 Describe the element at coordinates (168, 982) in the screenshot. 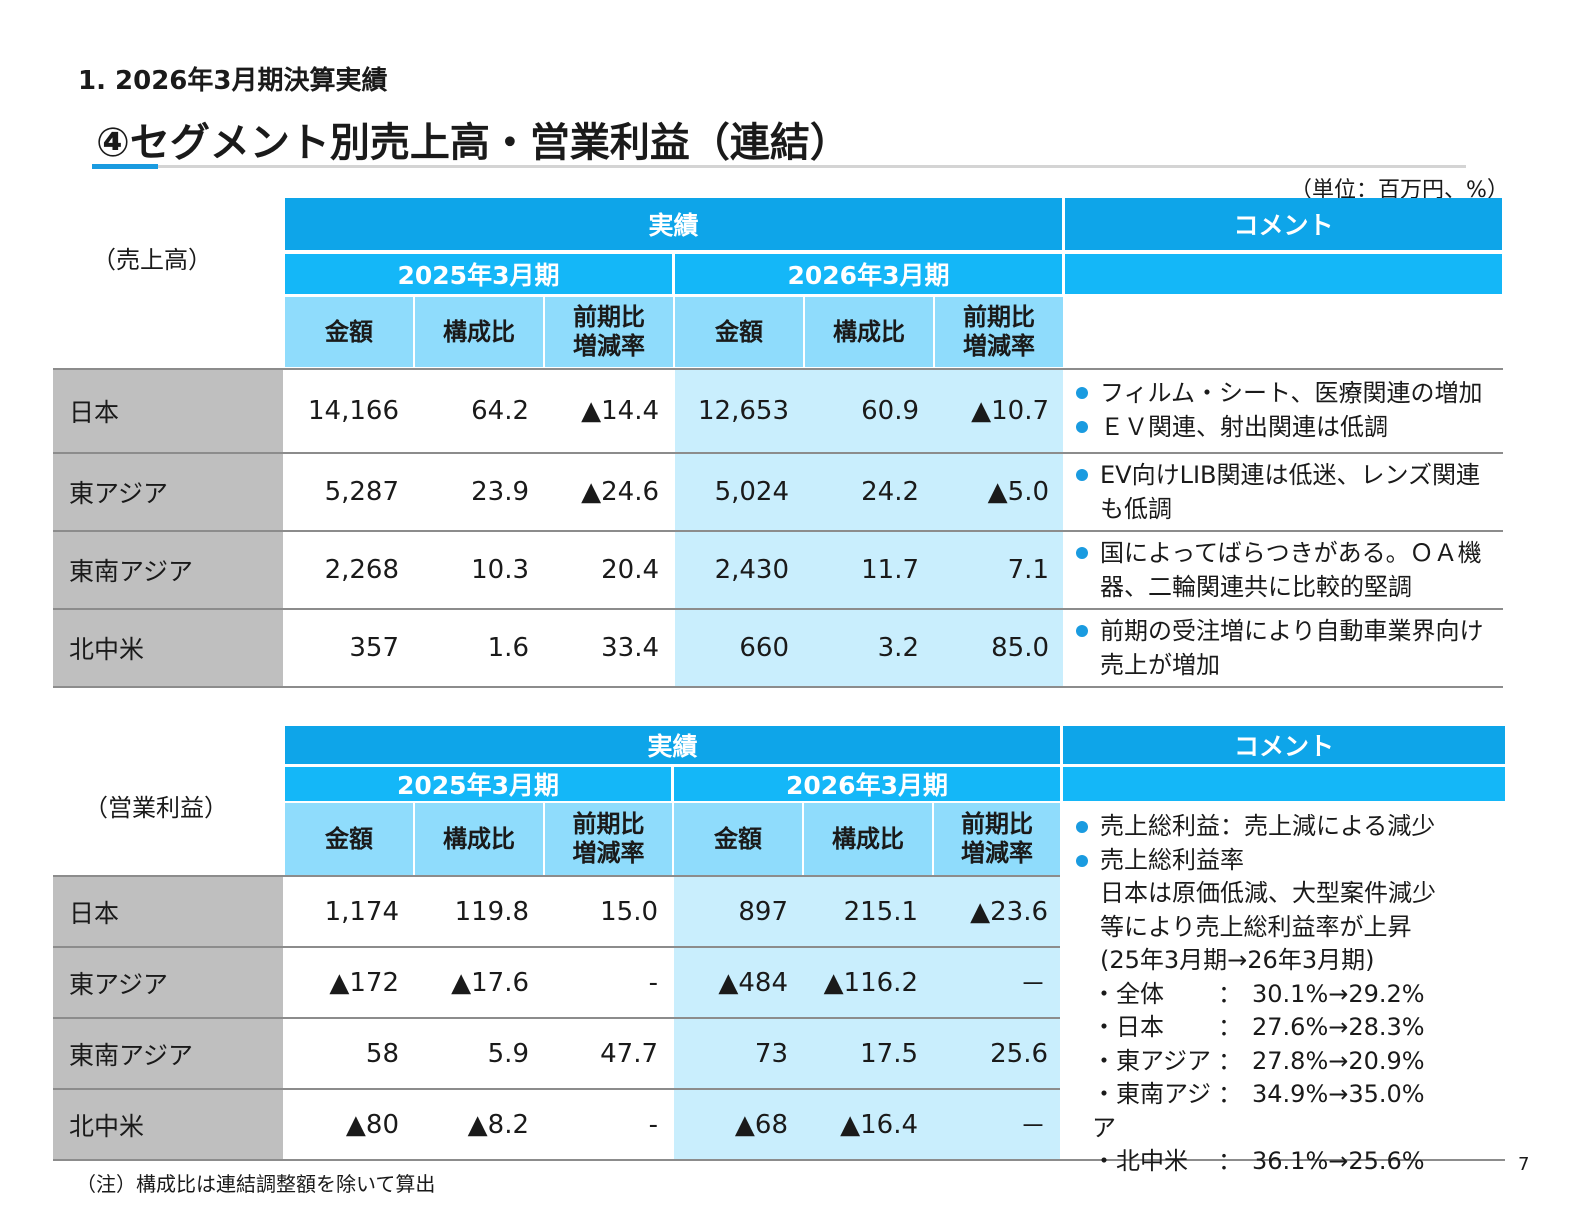

I see `profit-row-label: 東アジア` at that location.